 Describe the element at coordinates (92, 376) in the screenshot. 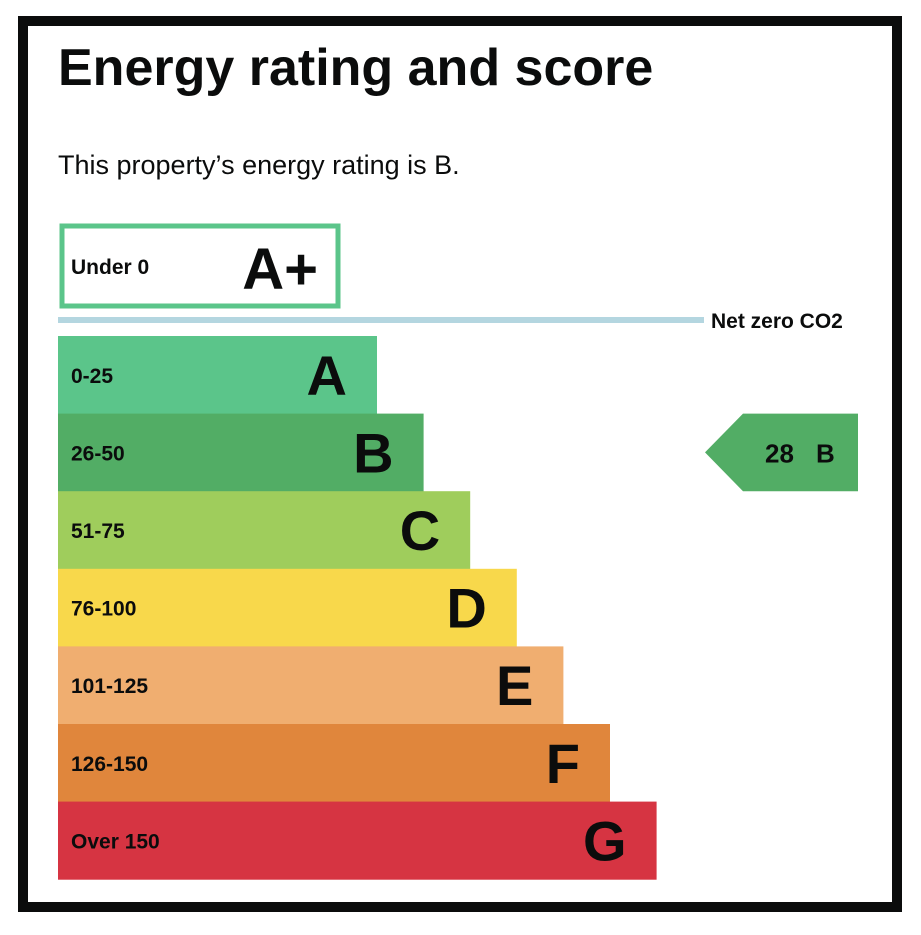

I see `band-range-a: 0-25` at that location.